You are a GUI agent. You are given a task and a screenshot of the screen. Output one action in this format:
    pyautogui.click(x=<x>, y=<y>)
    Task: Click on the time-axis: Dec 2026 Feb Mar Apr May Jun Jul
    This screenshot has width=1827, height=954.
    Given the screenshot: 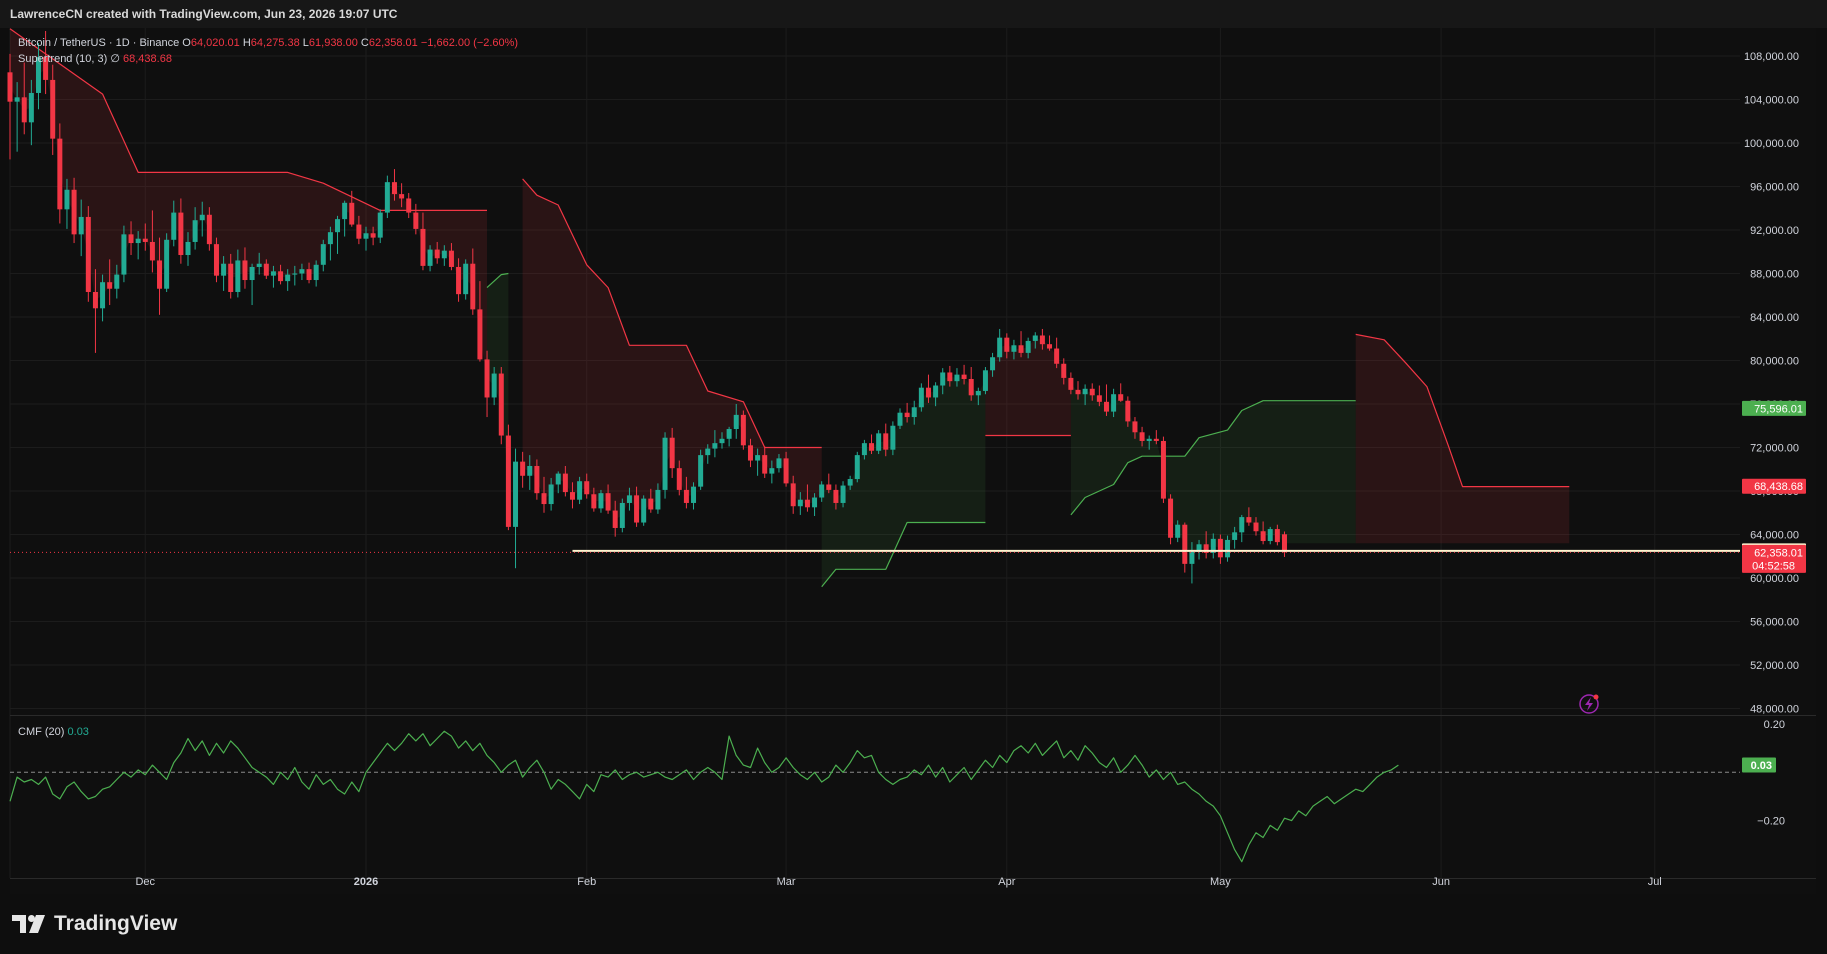 What is the action you would take?
    pyautogui.click(x=898, y=882)
    